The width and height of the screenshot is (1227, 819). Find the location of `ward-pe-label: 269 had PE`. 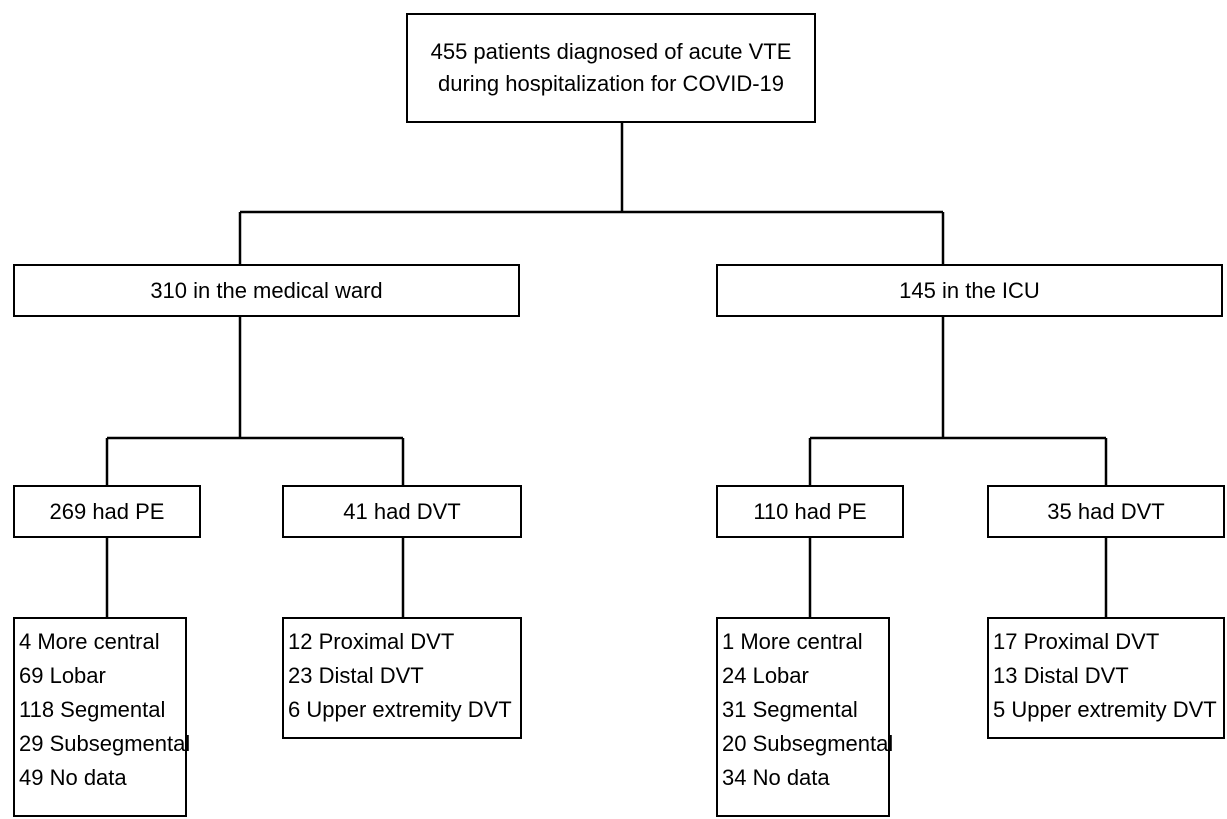

ward-pe-label: 269 had PE is located at coordinates (107, 511).